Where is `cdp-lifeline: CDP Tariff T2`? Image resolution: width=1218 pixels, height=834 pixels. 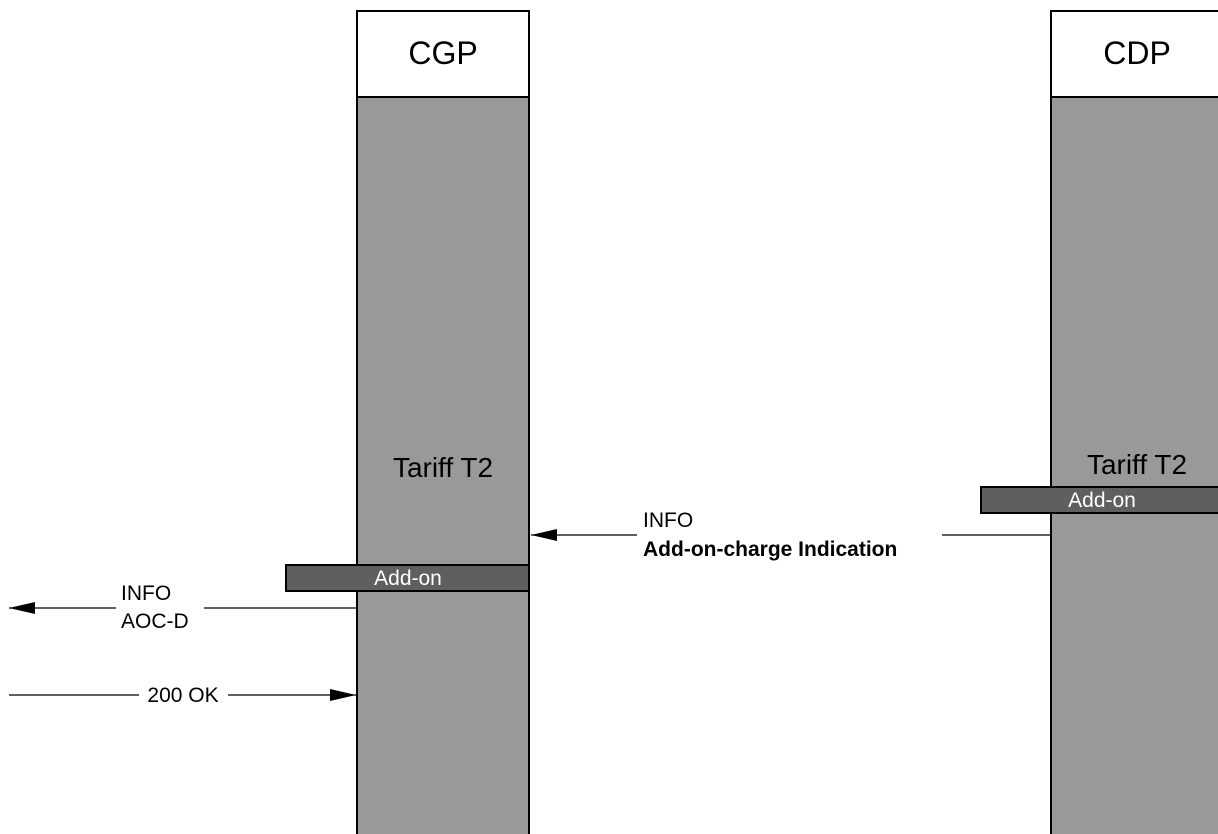
cdp-lifeline: CDP Tariff T2 is located at coordinates (1134, 422).